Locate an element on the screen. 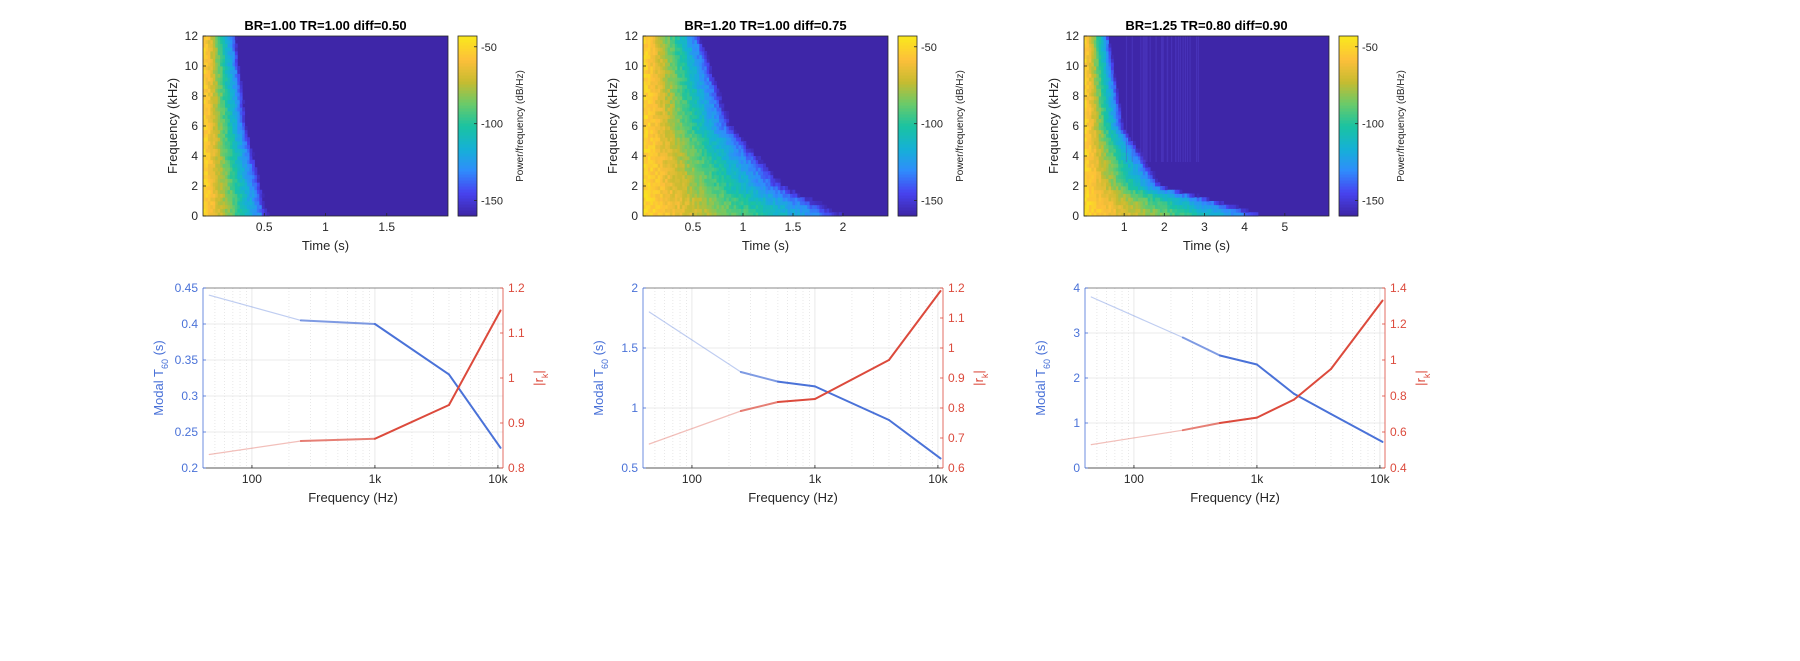  y-left-tick-label: 0.45 is located at coordinates (187, 288).